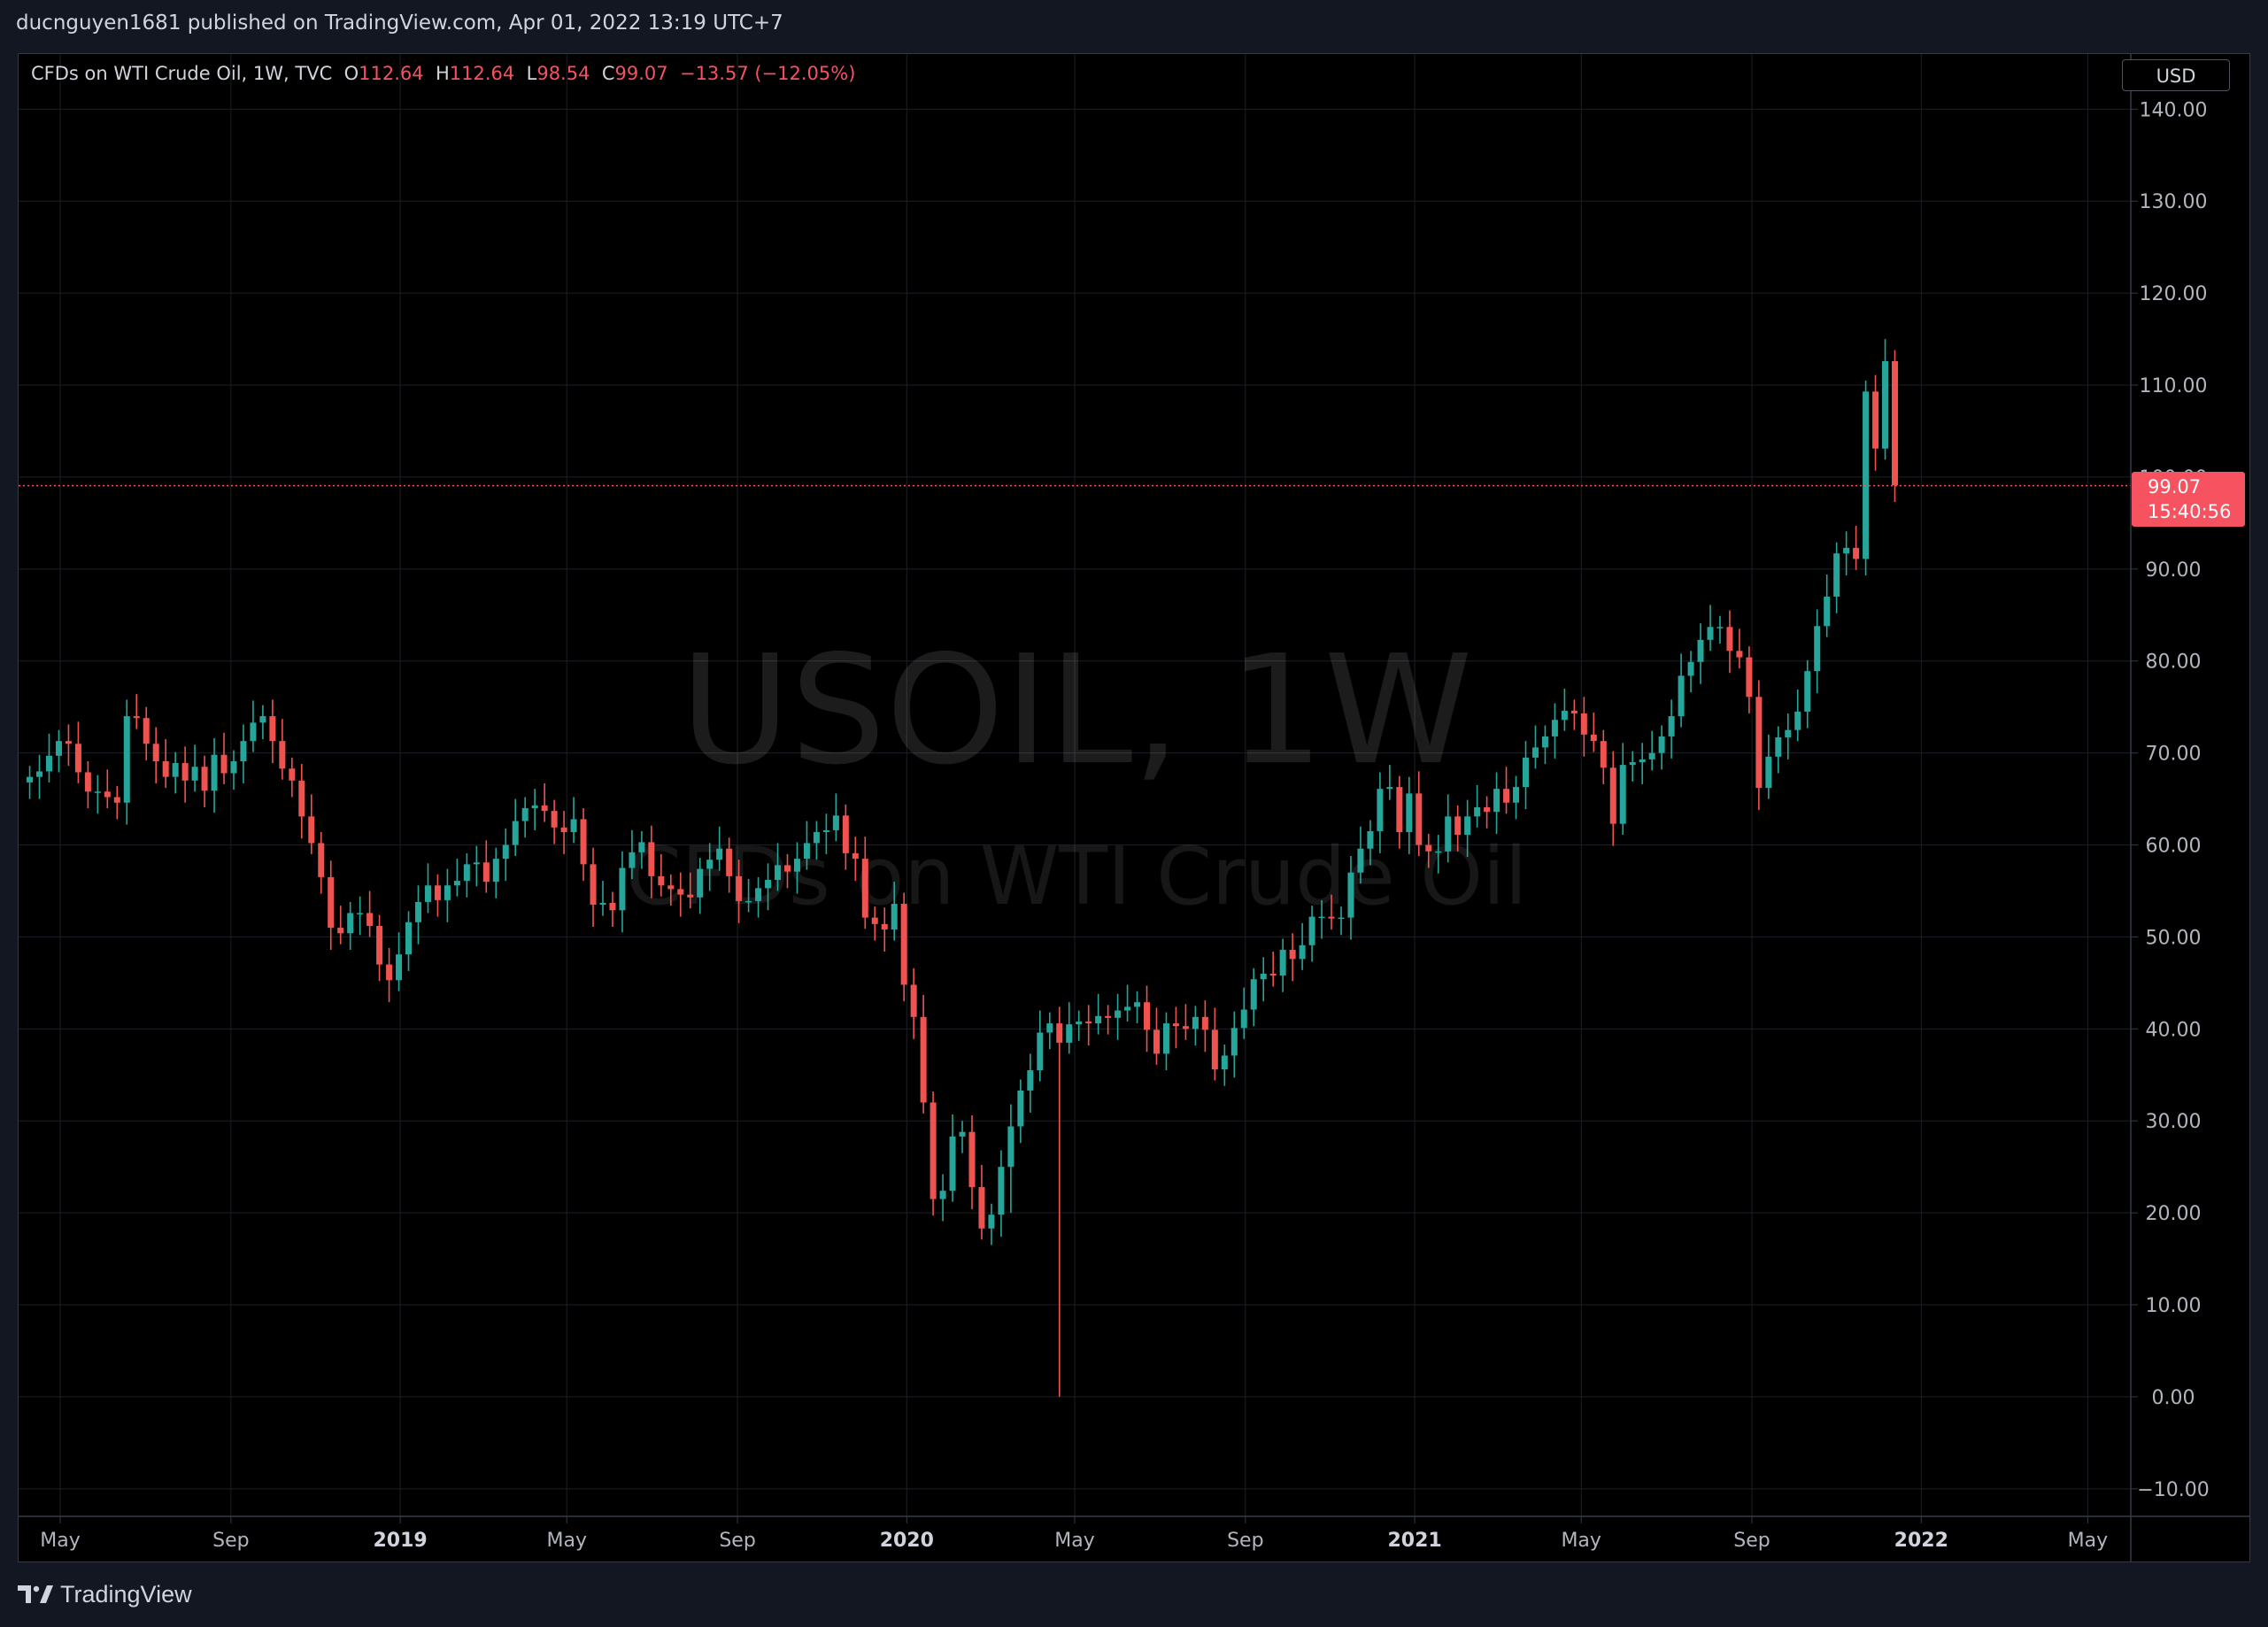  Describe the element at coordinates (391, 73) in the screenshot. I see `legend-open: 112.64` at that location.